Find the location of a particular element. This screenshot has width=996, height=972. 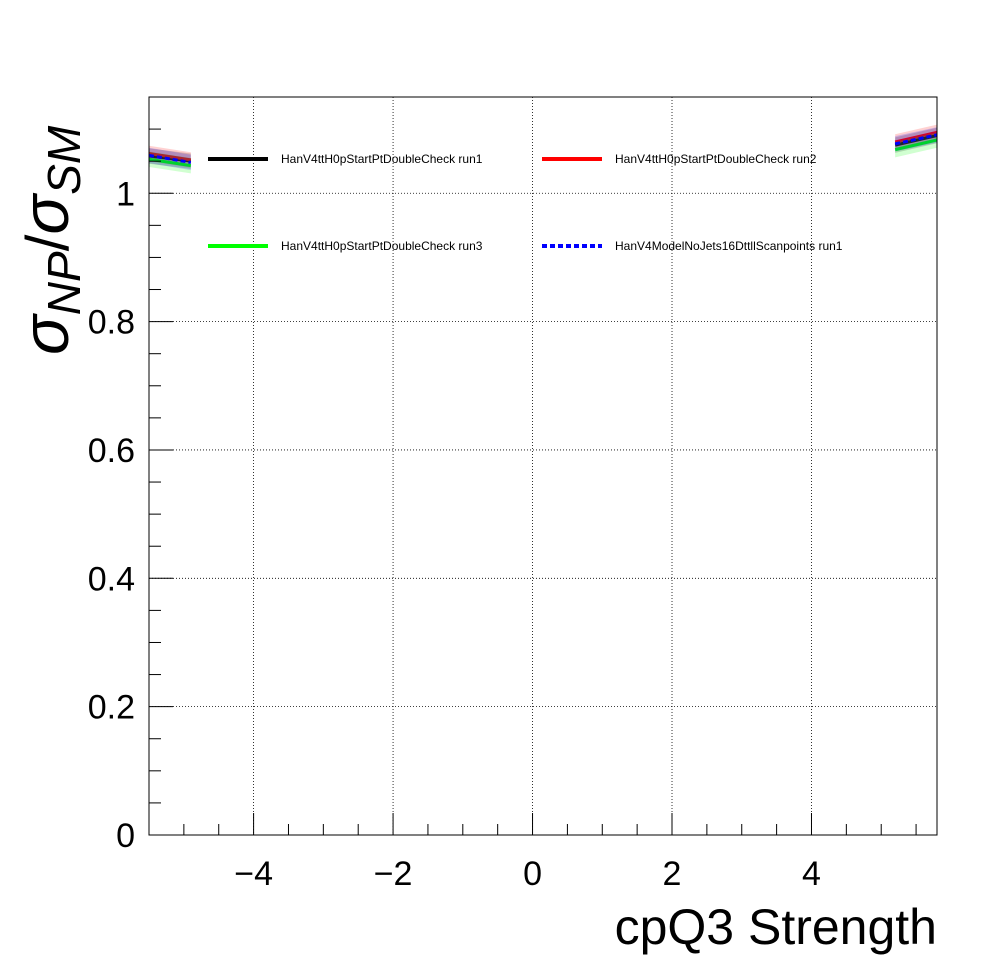

y-tick-label: 0.2 is located at coordinates (111, 708).